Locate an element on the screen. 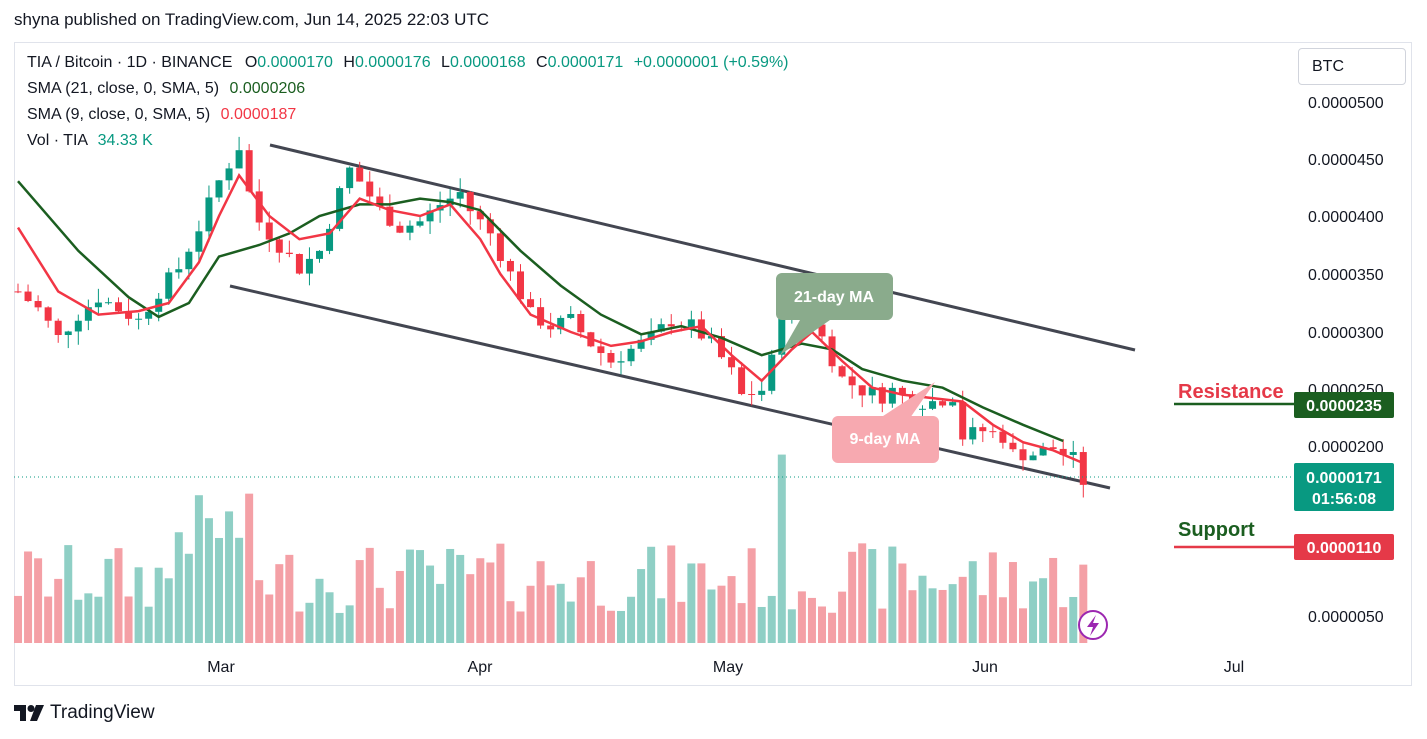  symbol-label: TIA / Bitcoin · 1D · BINANCE is located at coordinates (130, 62).